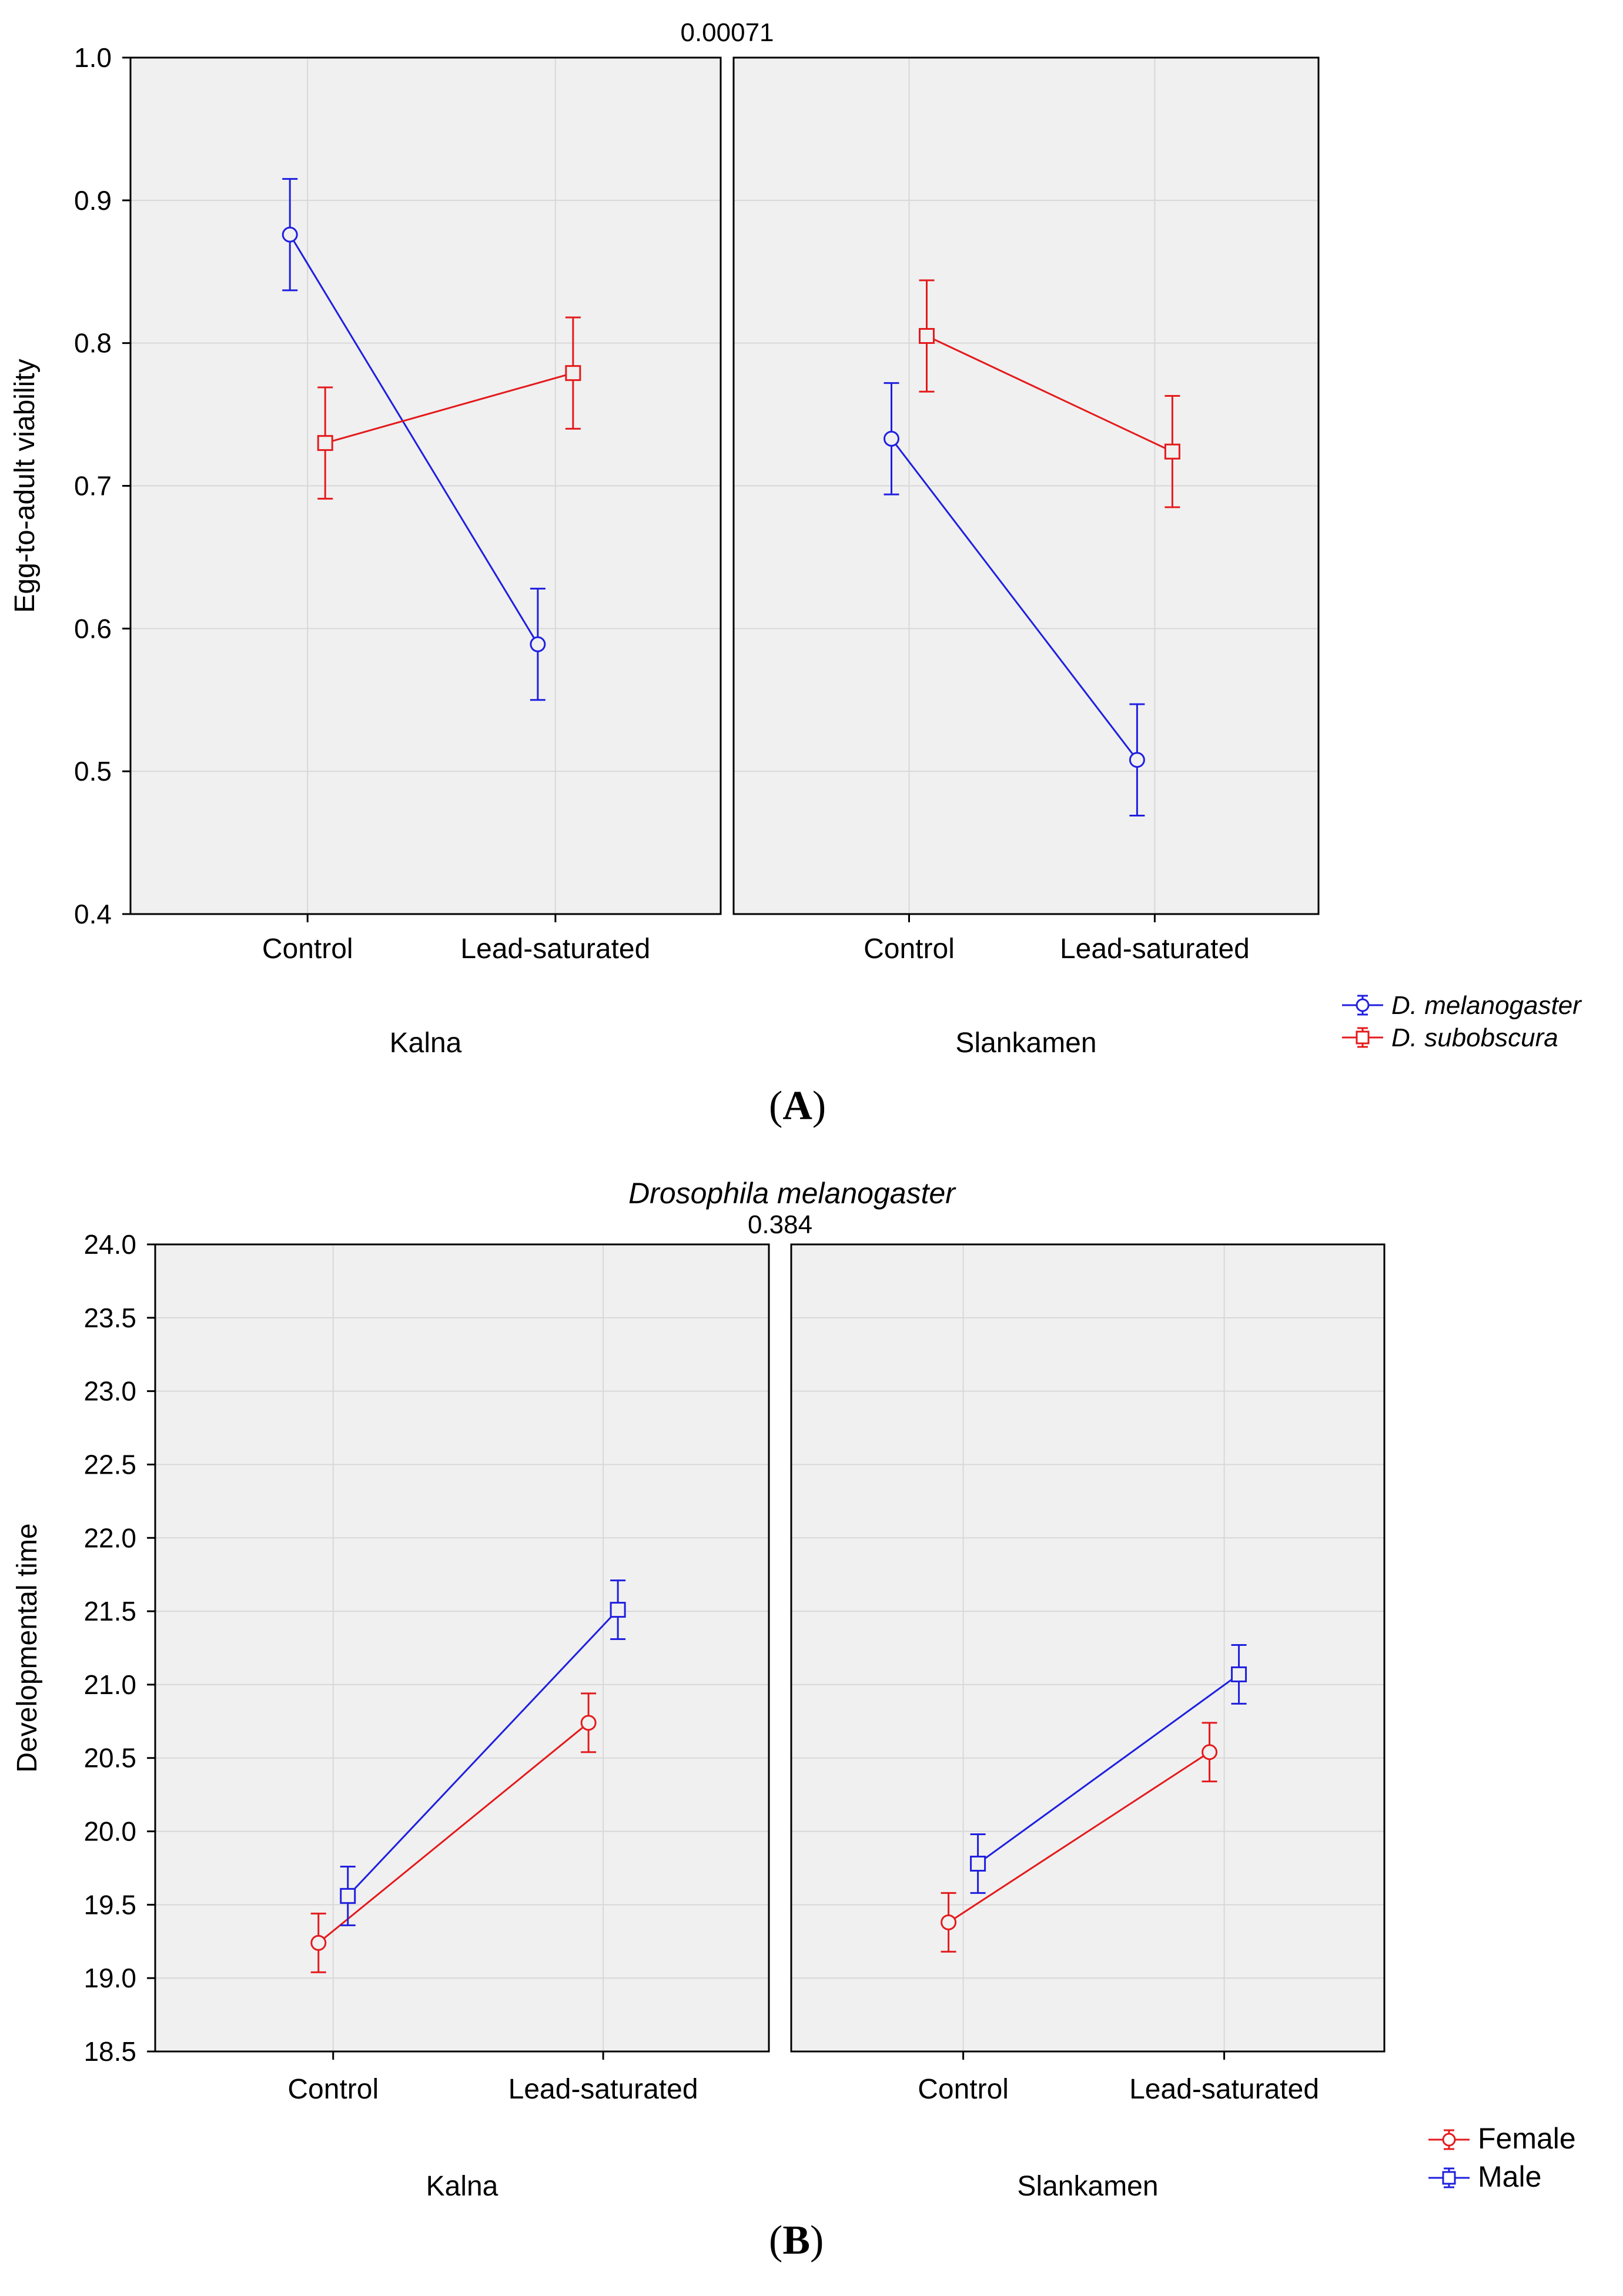 Image resolution: width=1623 pixels, height=2296 pixels. I want to click on y-tick-label: 19.5, so click(110, 1904).